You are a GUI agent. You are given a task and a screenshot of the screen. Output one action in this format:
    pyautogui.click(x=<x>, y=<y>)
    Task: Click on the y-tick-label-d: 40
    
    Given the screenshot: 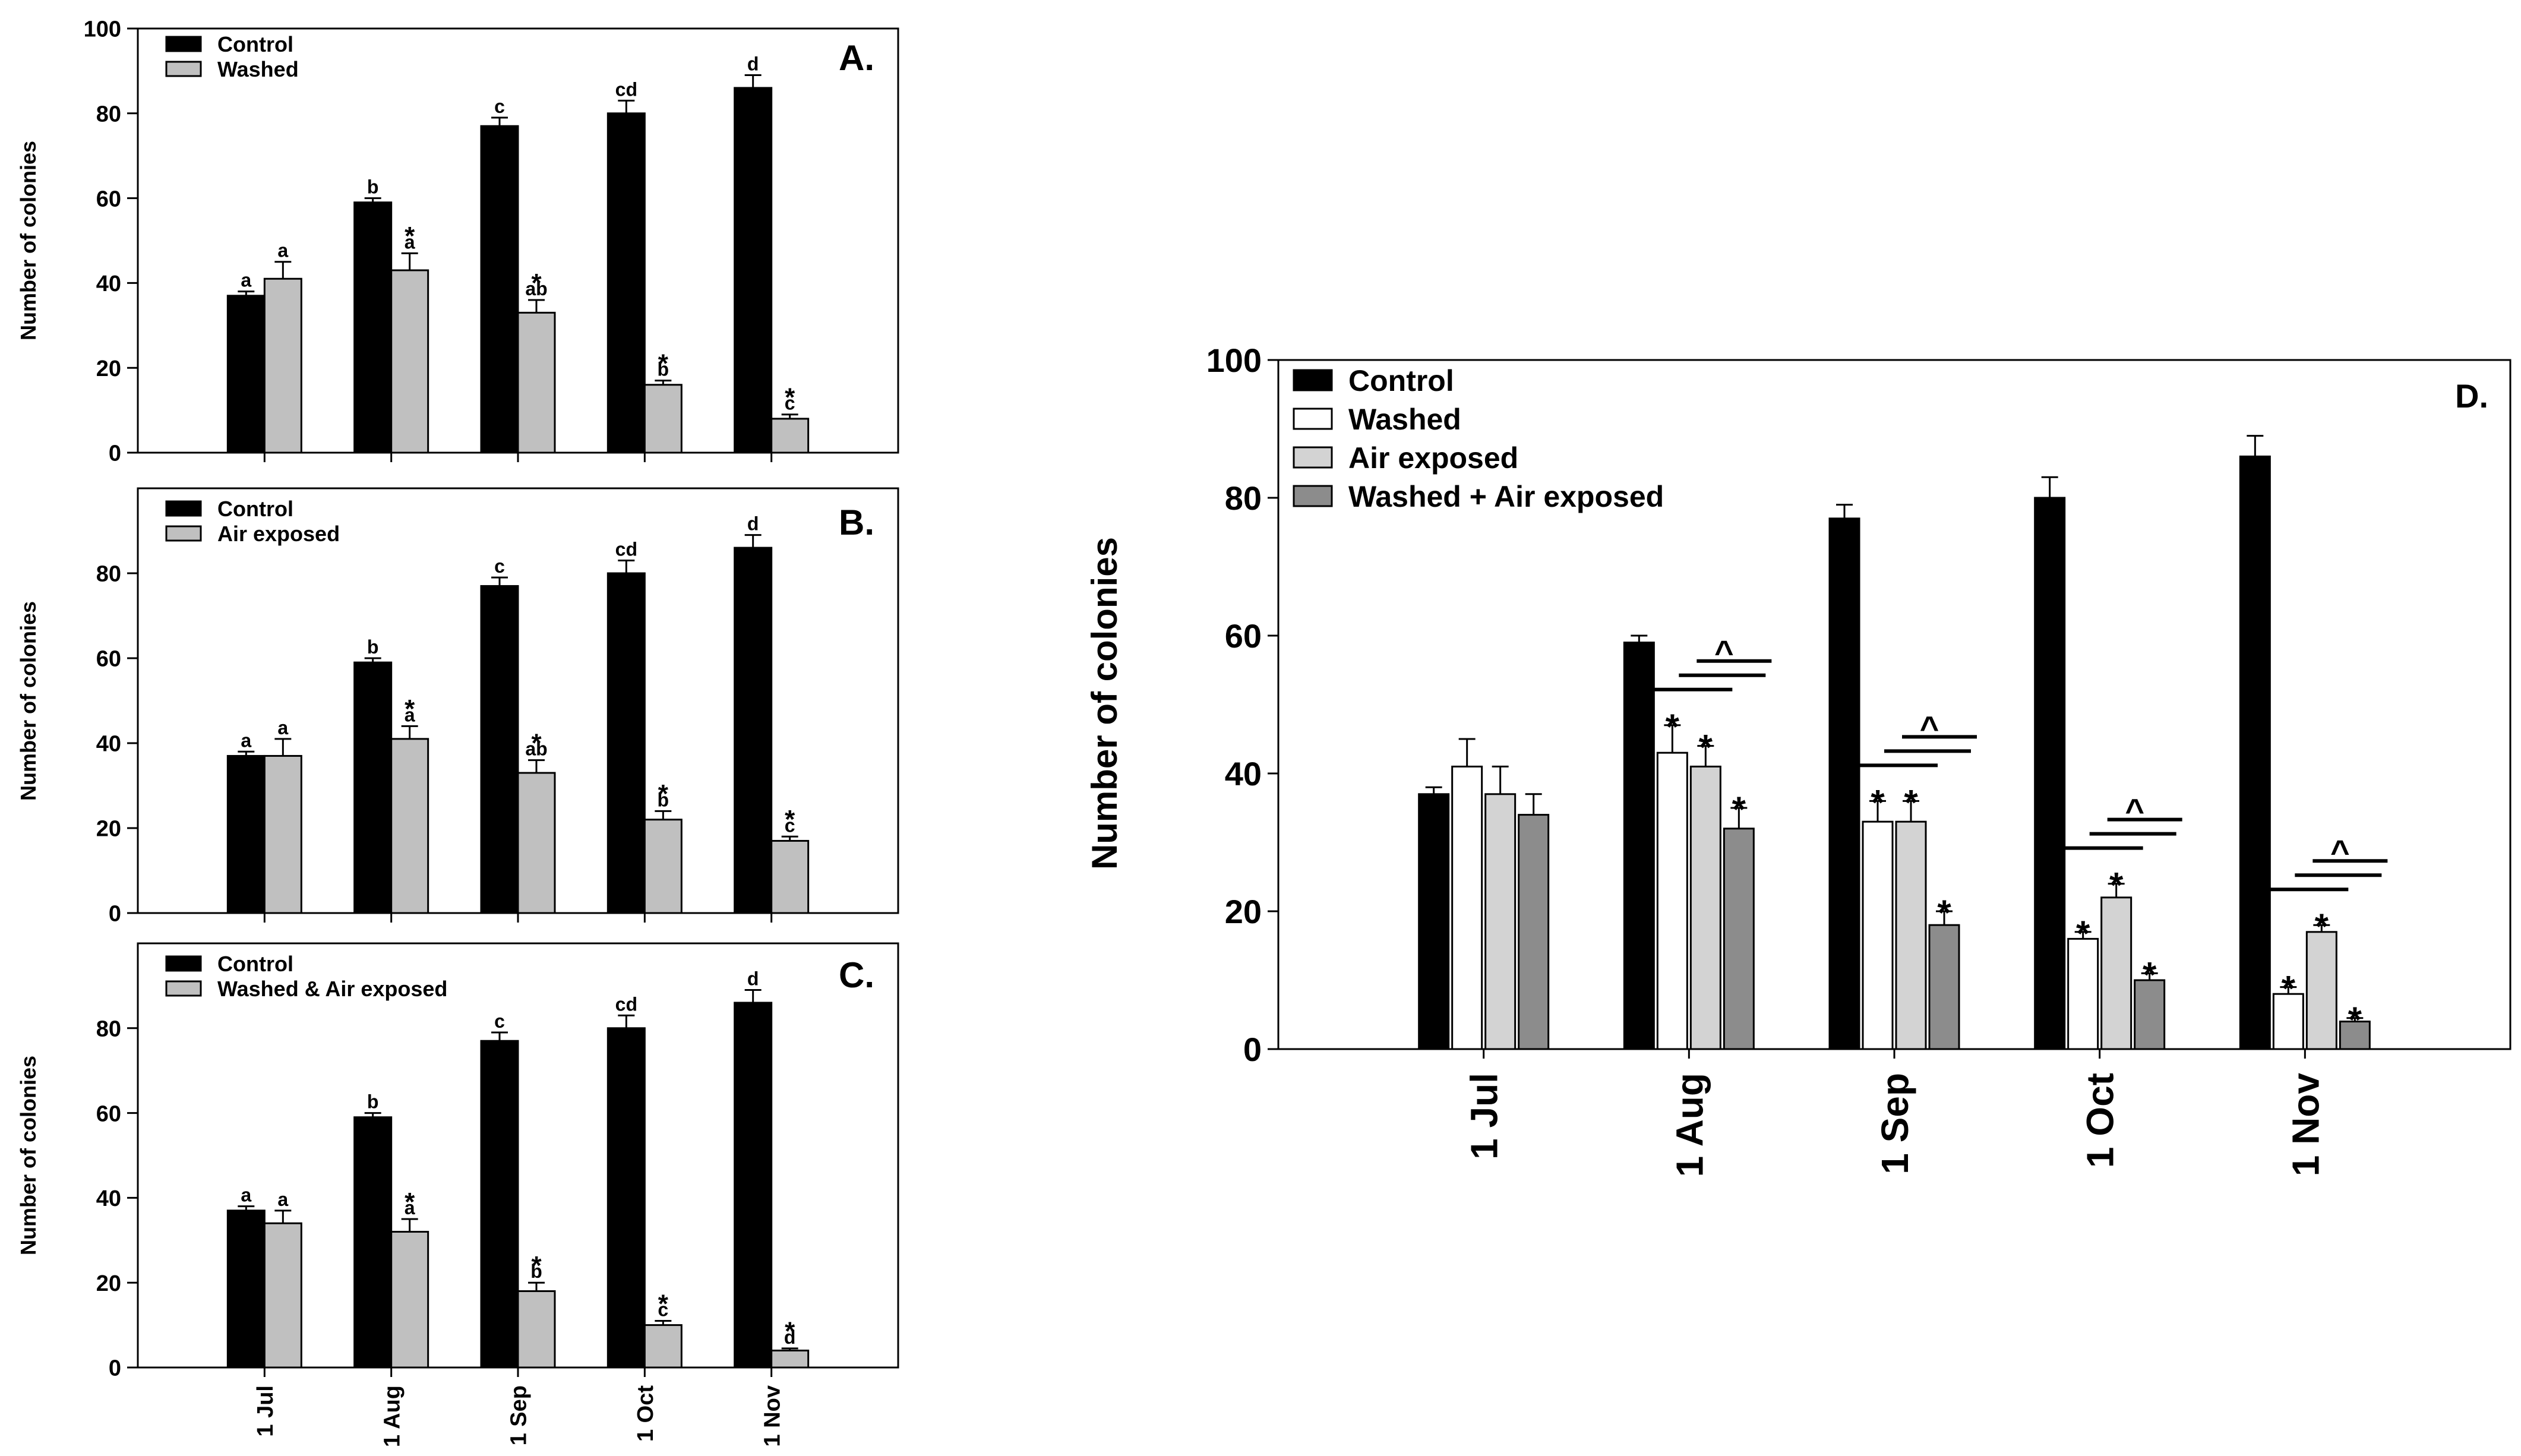 What is the action you would take?
    pyautogui.click(x=1244, y=773)
    